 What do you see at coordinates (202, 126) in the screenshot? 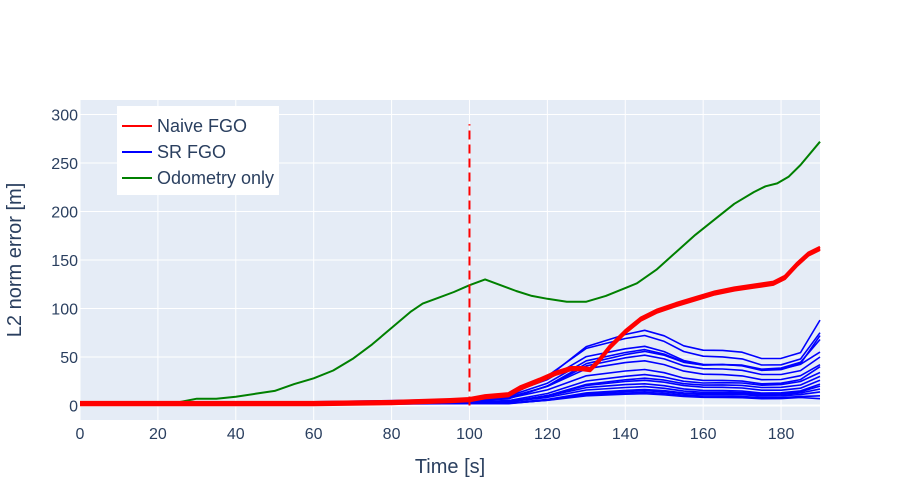
I see `legend-label: Naive FGO` at bounding box center [202, 126].